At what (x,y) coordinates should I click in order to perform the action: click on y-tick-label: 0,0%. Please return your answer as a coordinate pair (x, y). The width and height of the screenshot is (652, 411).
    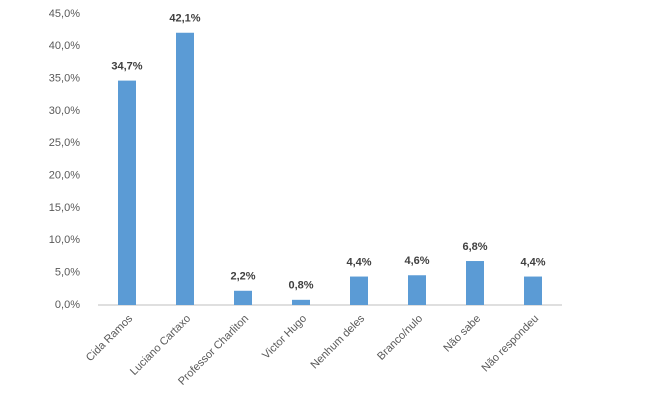
    Looking at the image, I should click on (67, 305).